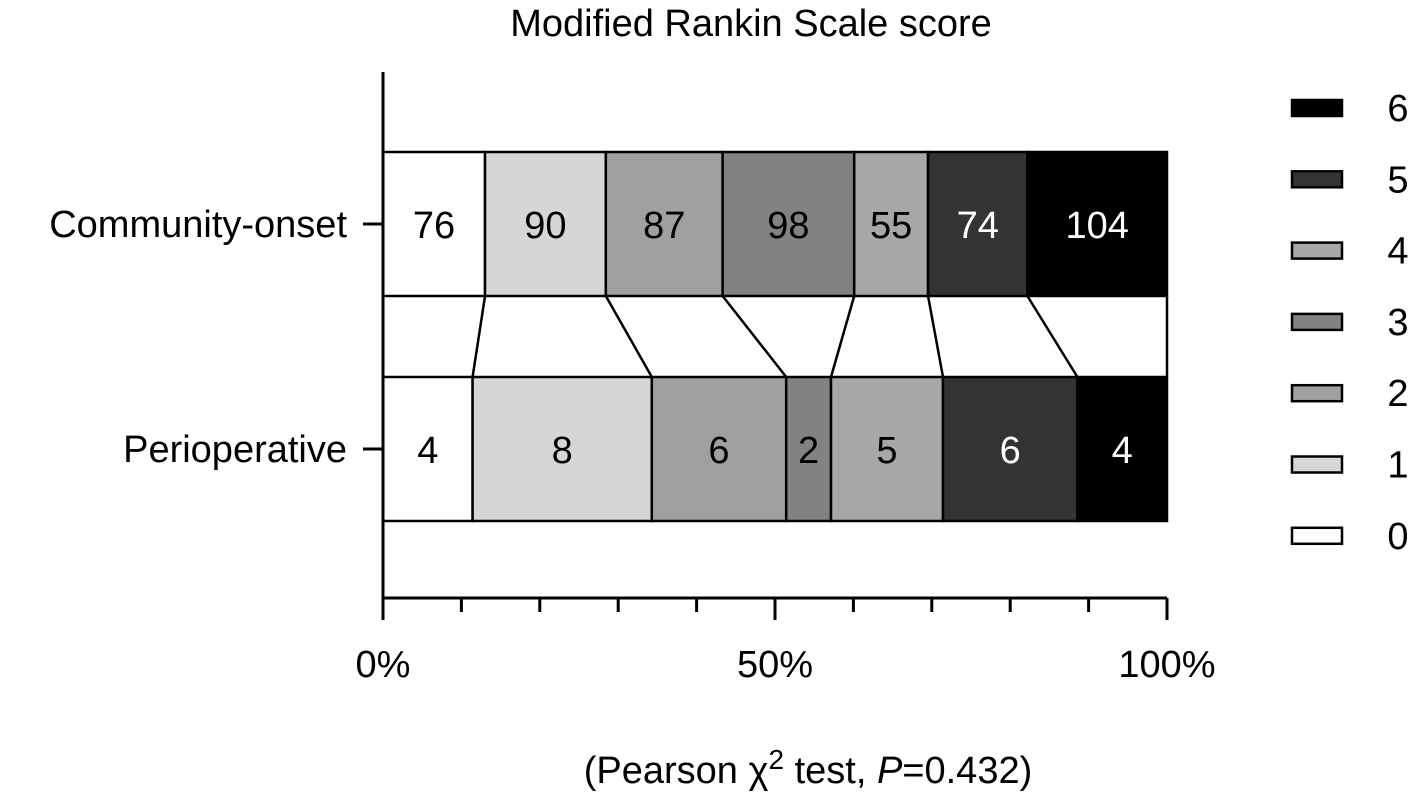  I want to click on bar-data-label: 55, so click(891, 226).